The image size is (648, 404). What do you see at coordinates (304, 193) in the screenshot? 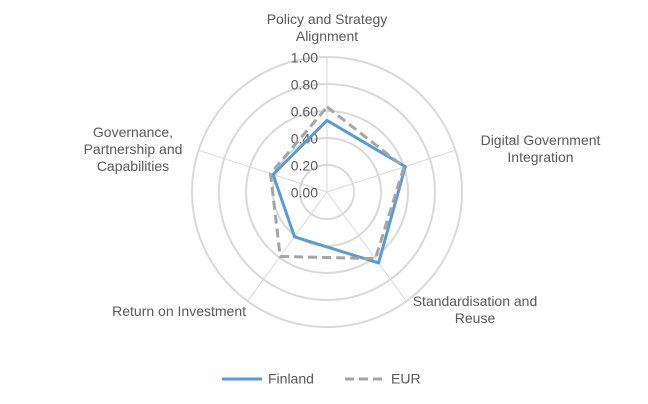
I see `r-tick-label: 0.00` at bounding box center [304, 193].